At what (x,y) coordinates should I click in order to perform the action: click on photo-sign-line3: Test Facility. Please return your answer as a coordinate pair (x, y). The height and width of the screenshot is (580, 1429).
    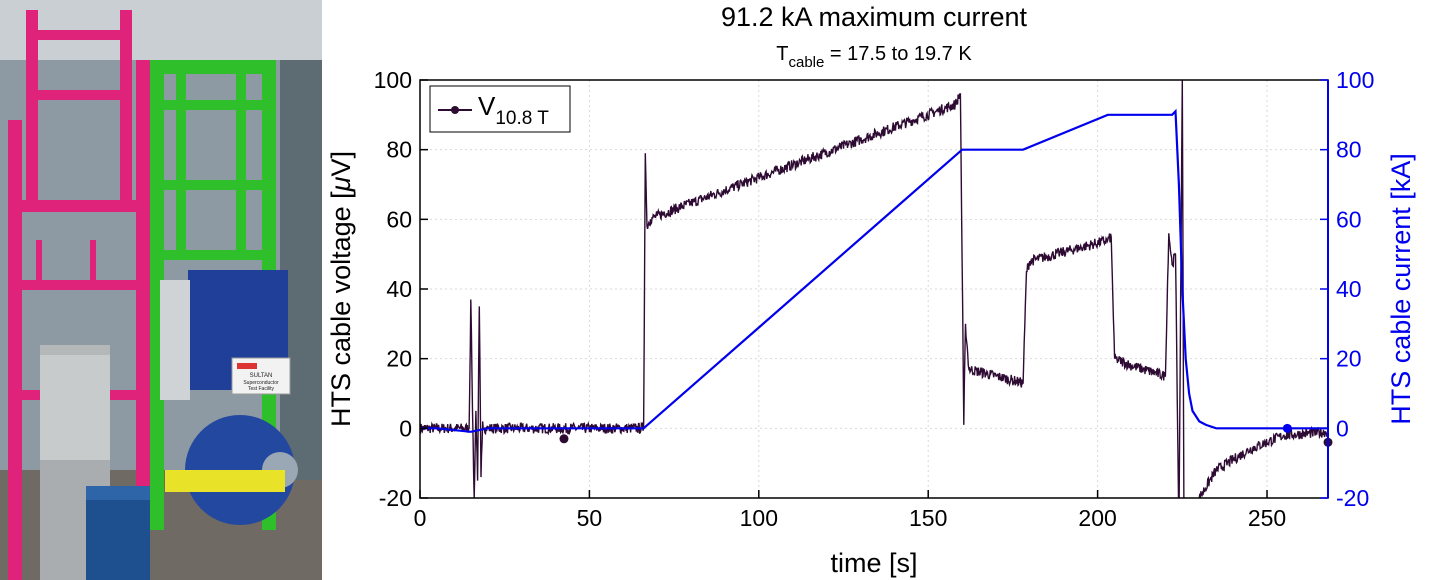
    Looking at the image, I should click on (261, 389).